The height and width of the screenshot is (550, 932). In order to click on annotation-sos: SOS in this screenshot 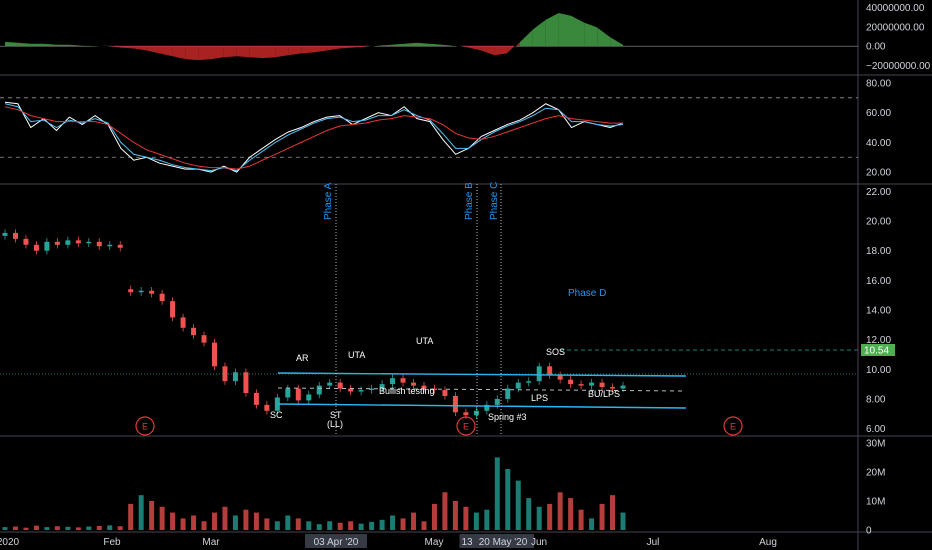, I will do `click(555, 352)`.